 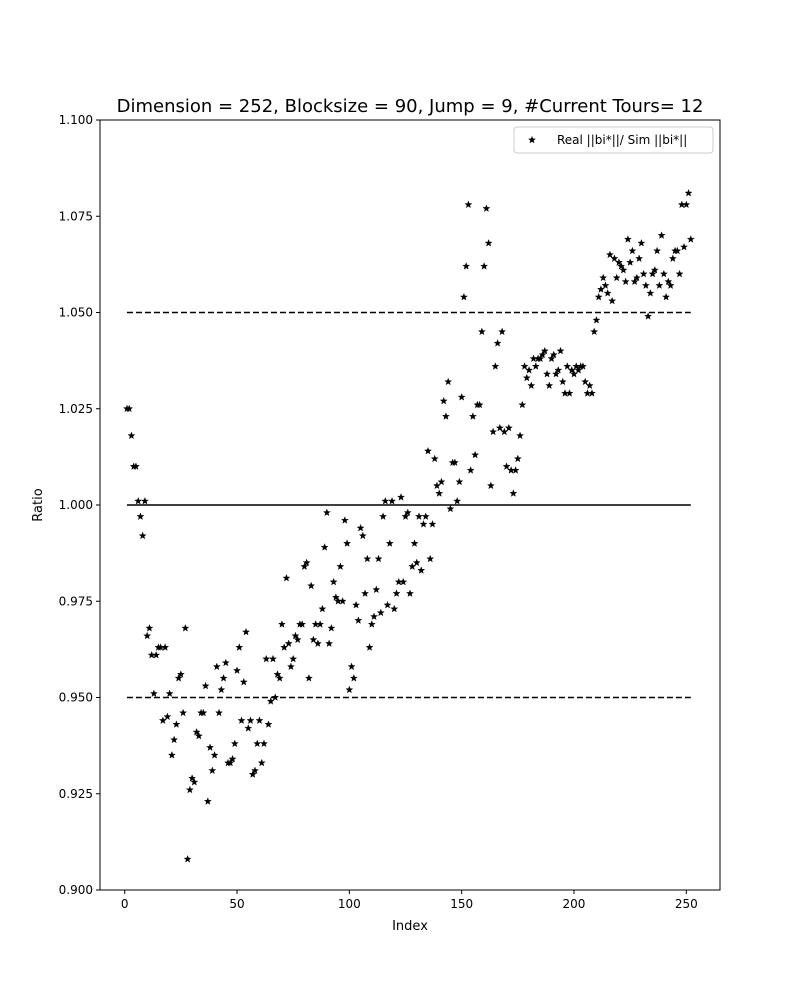 What do you see at coordinates (76, 313) in the screenshot?
I see `y-tick-label: 1.050` at bounding box center [76, 313].